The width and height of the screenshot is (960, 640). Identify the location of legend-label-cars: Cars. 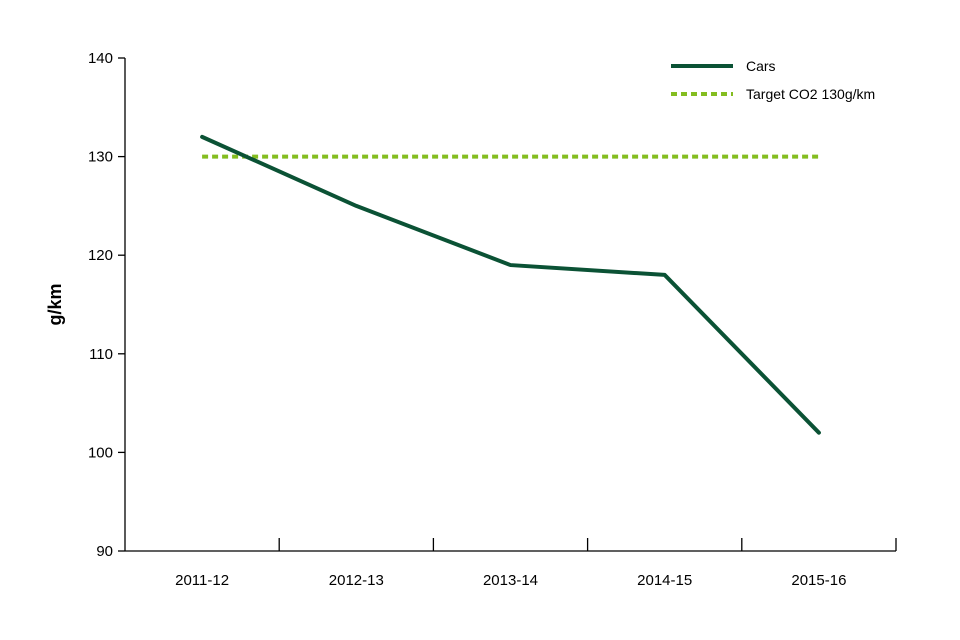
(761, 66).